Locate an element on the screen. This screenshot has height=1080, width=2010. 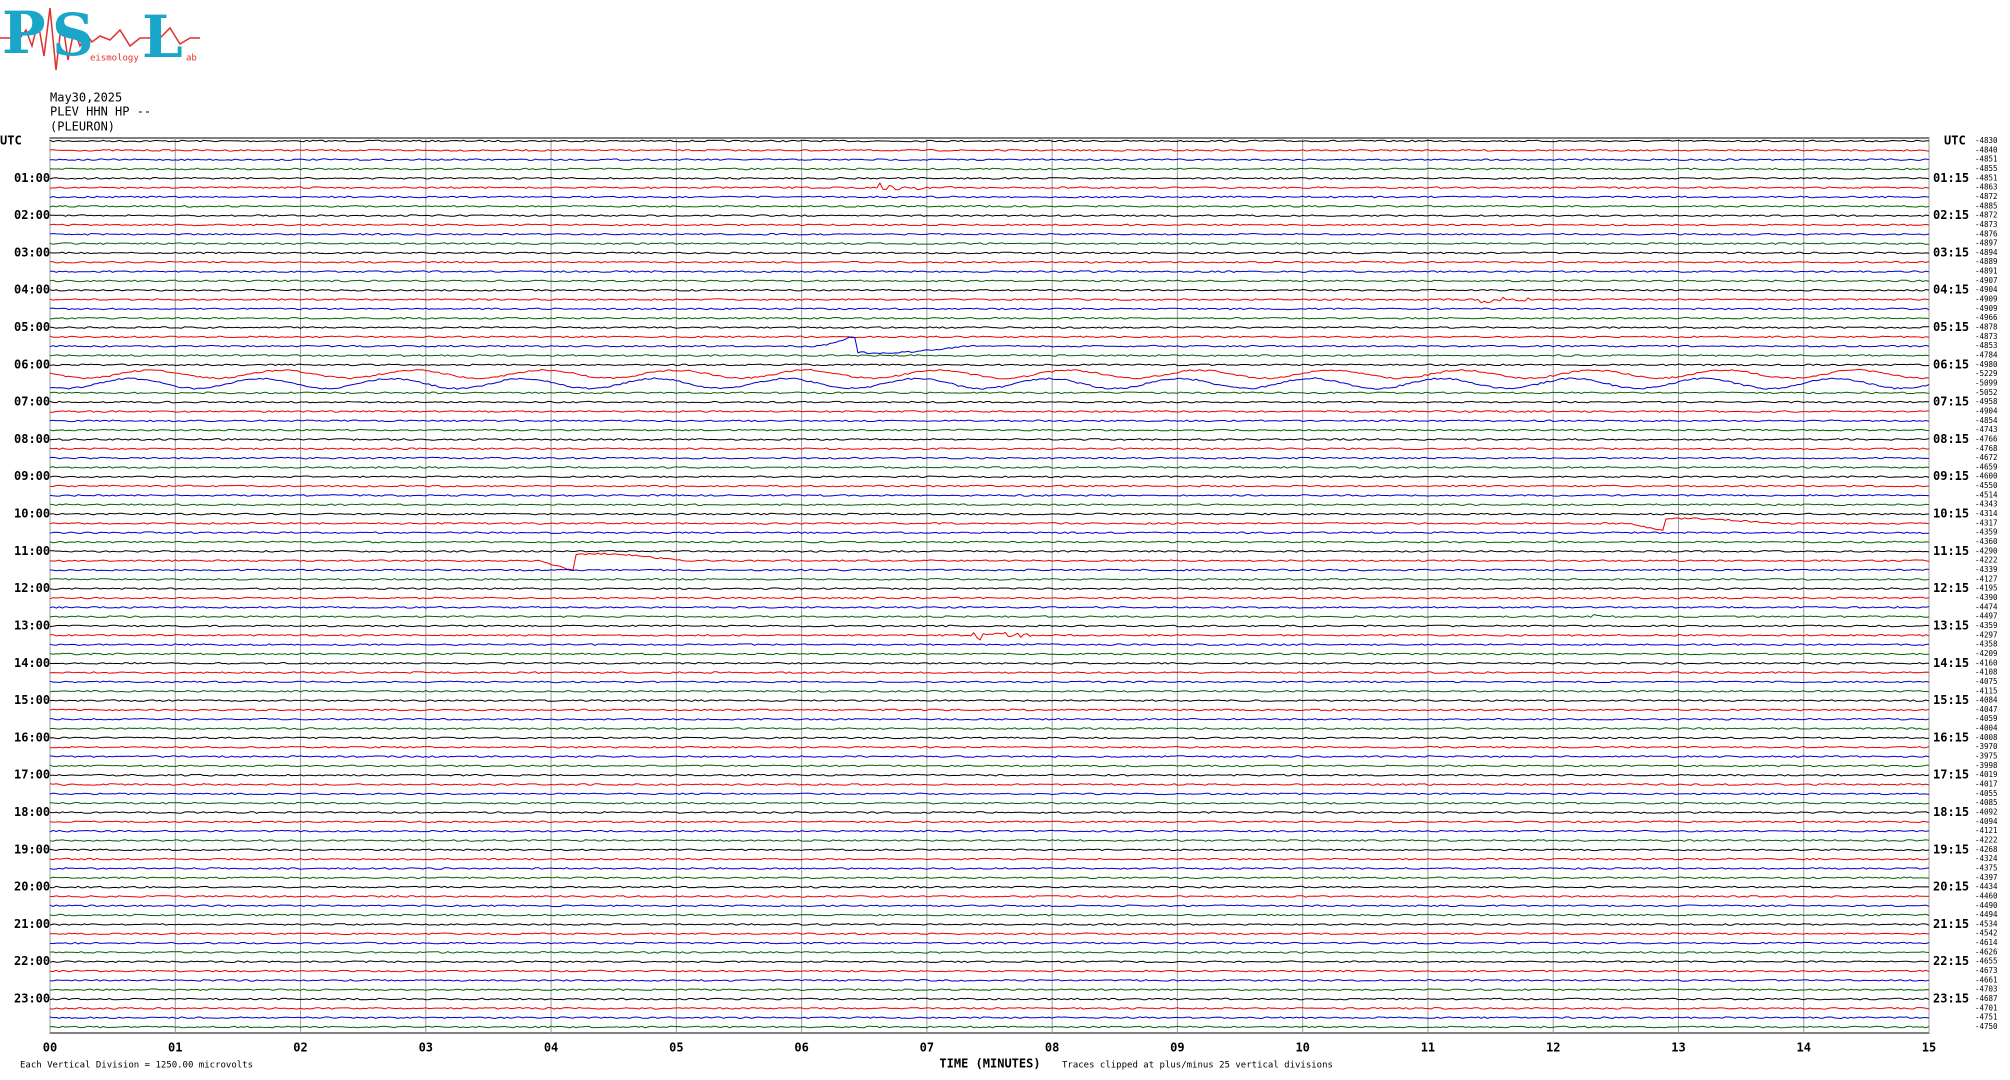
offset-label: -4659 is located at coordinates (1986, 466).